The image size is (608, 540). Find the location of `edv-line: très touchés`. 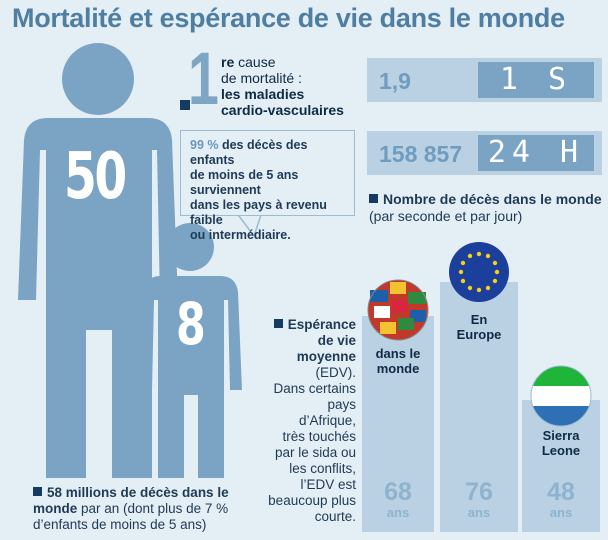

edv-line: très touchés is located at coordinates (319, 436).